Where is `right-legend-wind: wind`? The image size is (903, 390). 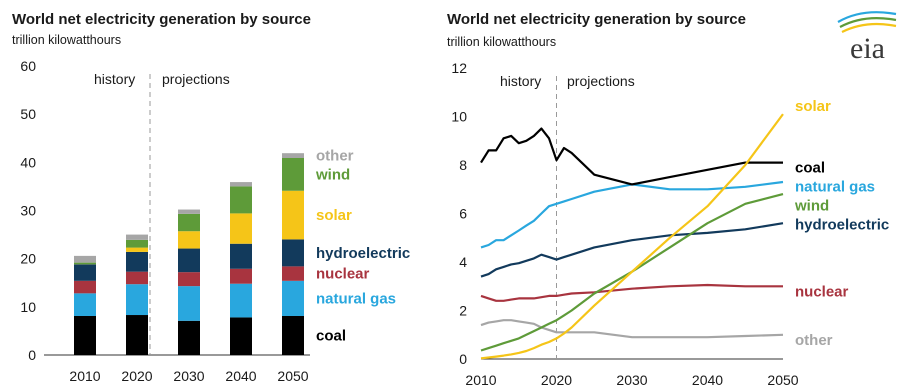
right-legend-wind: wind is located at coordinates (811, 206).